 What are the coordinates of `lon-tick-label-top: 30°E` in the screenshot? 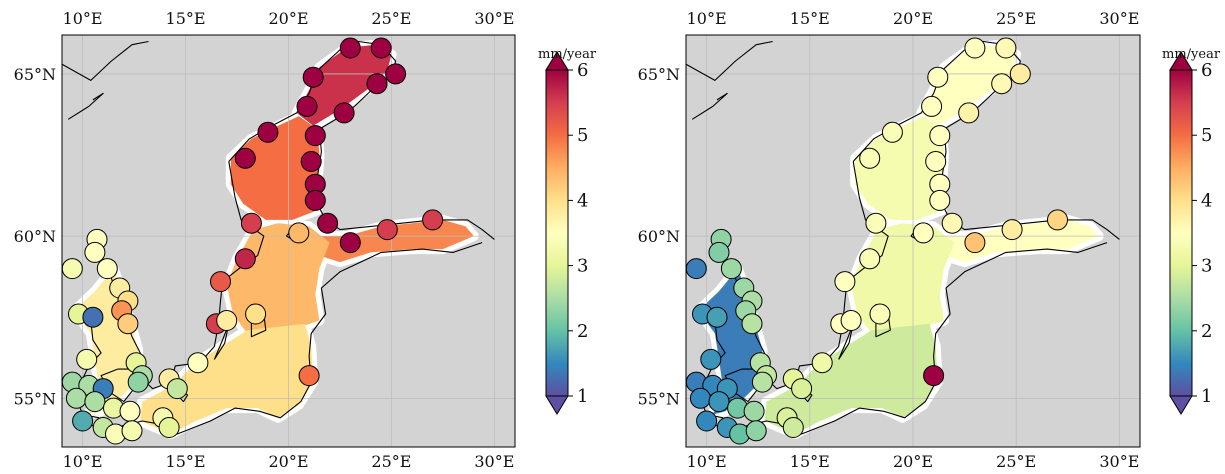 It's located at (494, 18).